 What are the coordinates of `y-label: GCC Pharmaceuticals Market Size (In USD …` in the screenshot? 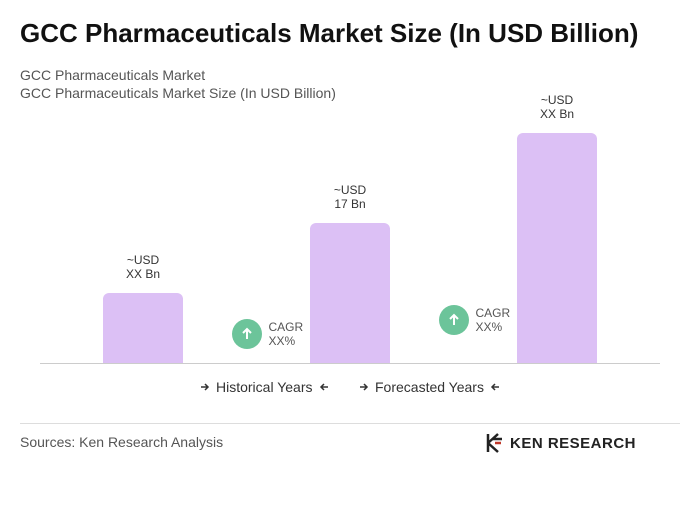 It's located at (178, 93).